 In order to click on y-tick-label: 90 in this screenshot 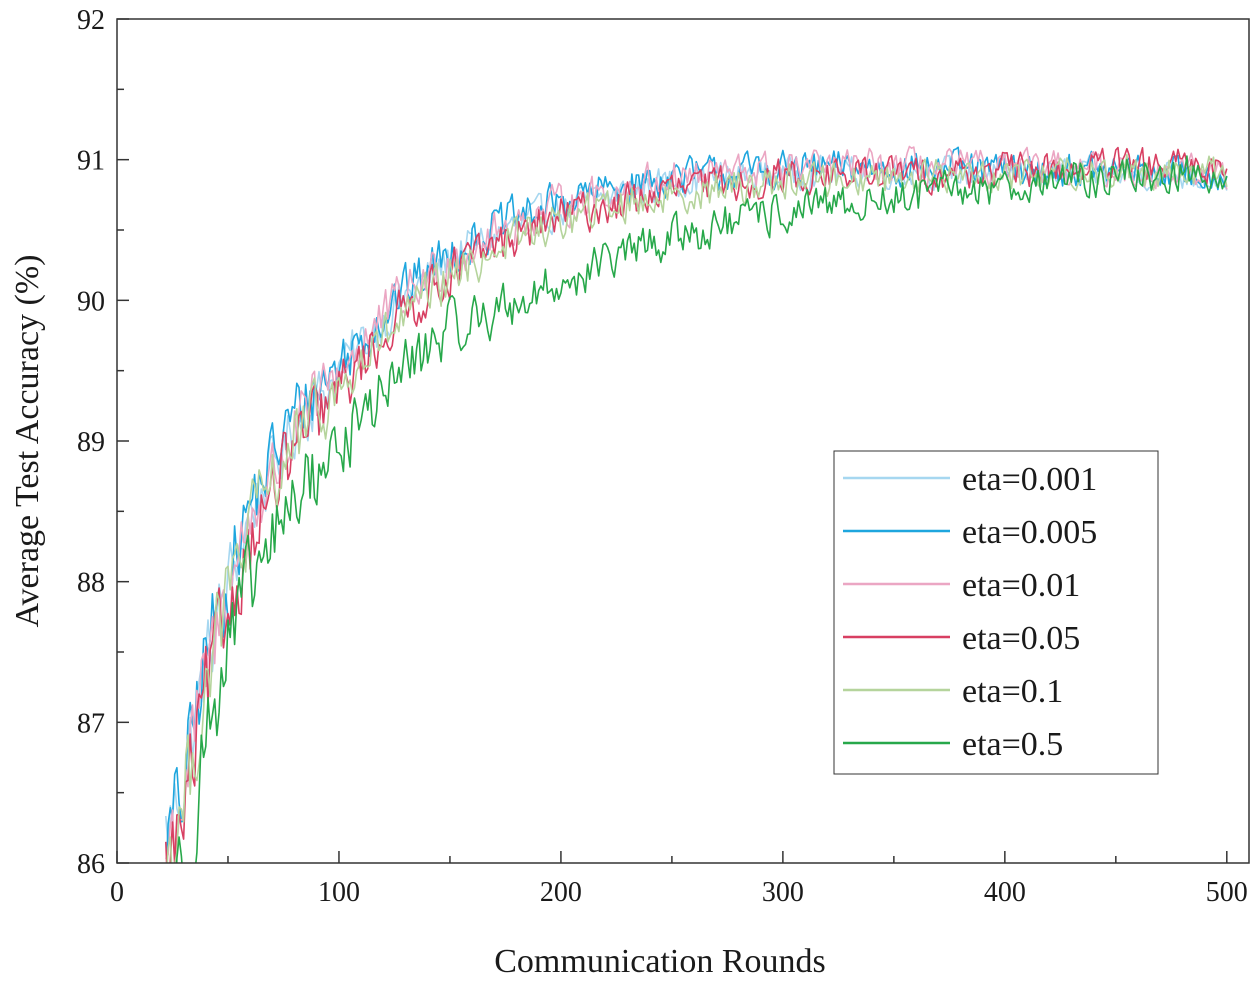, I will do `click(91, 301)`.